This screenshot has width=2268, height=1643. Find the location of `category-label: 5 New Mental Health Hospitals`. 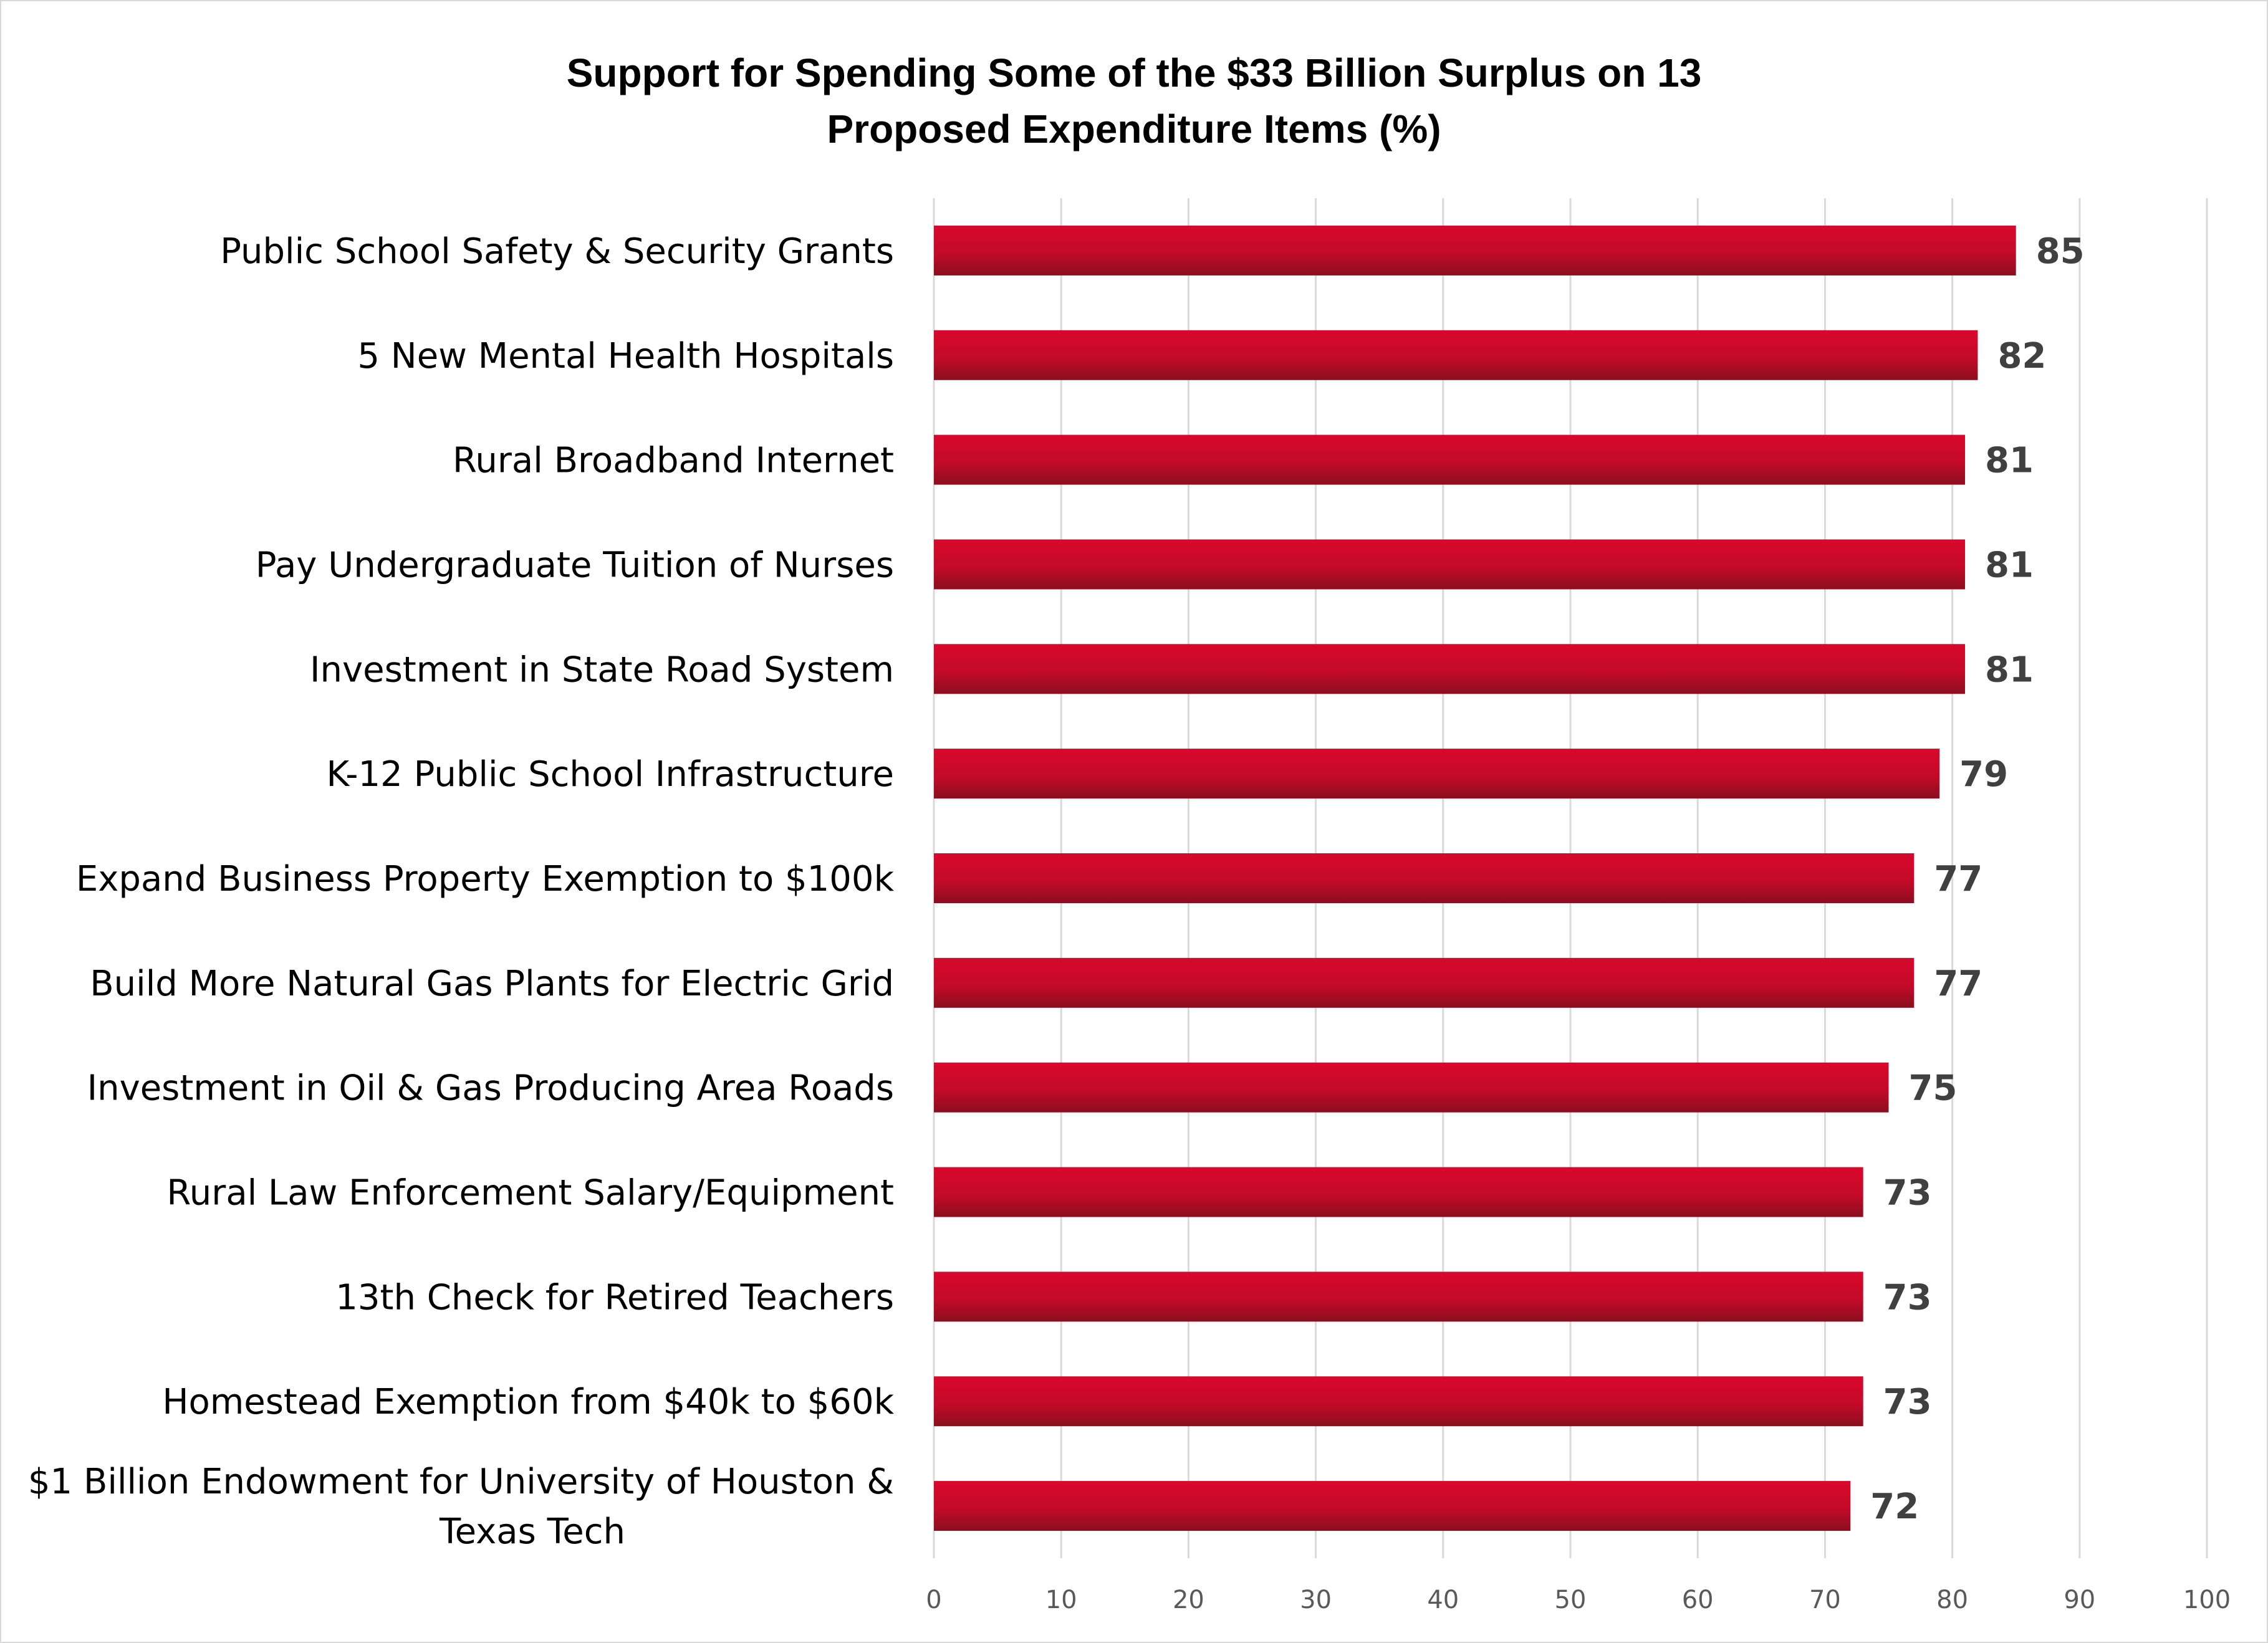

category-label: 5 New Mental Health Hospitals is located at coordinates (625, 356).